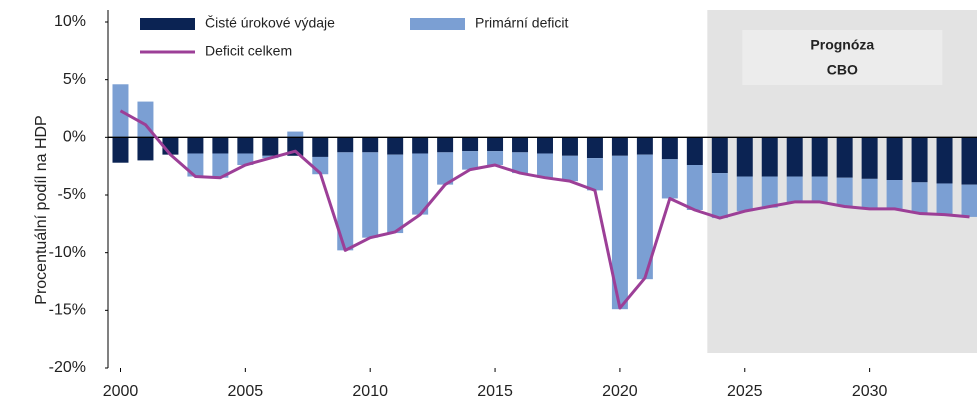 This screenshot has height=406, width=977. What do you see at coordinates (495, 391) in the screenshot?
I see `x-tick-label: 2015` at bounding box center [495, 391].